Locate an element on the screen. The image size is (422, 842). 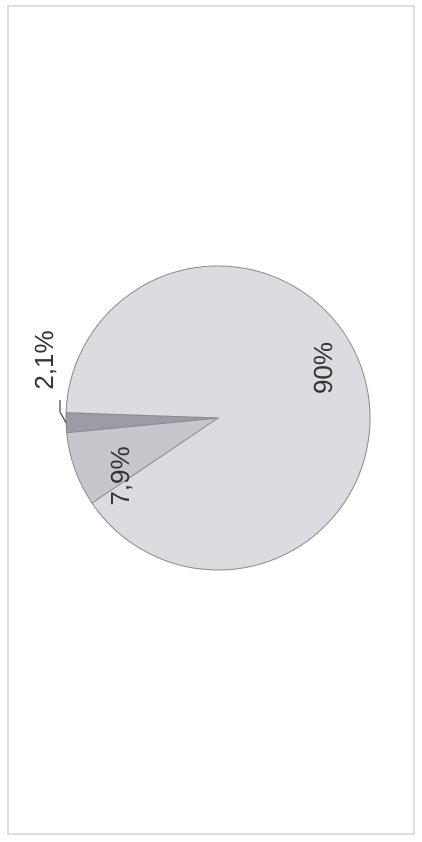
leader-line is located at coordinates (63, 412).